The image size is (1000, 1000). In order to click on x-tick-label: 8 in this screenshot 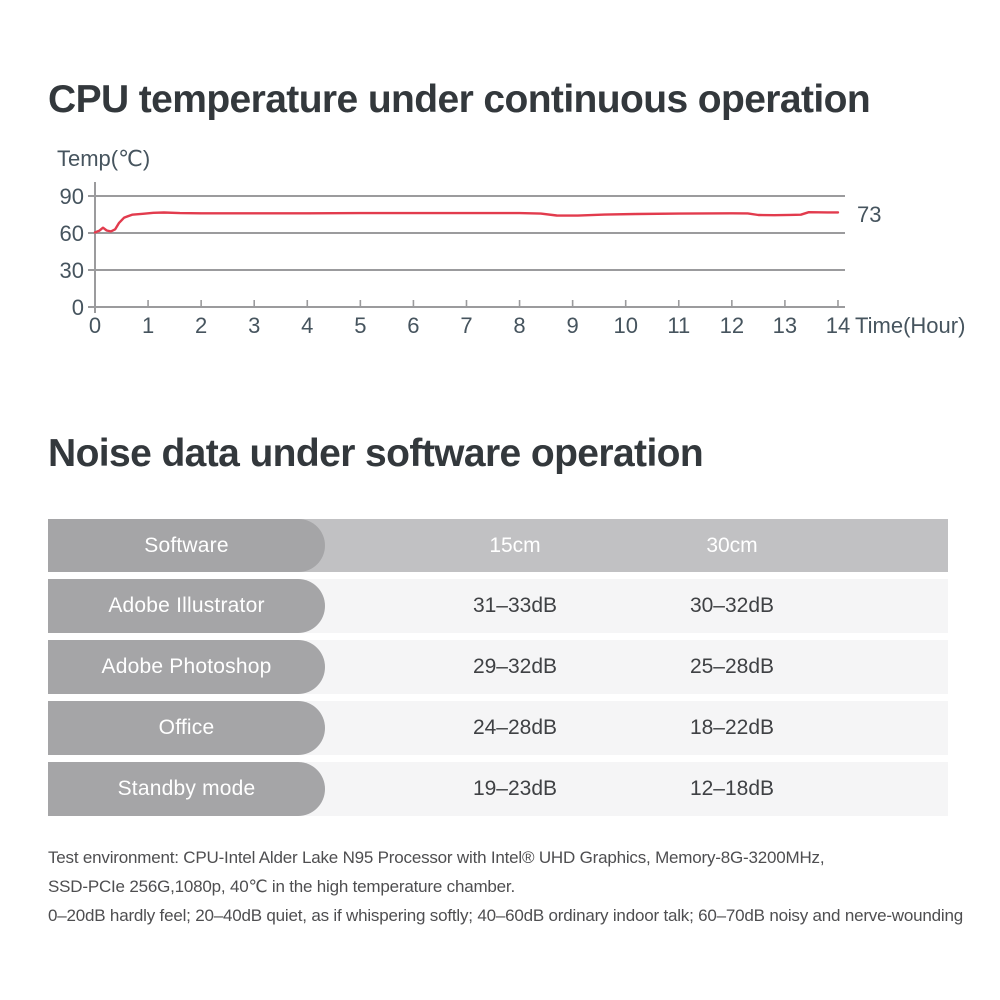, I will do `click(519, 325)`.